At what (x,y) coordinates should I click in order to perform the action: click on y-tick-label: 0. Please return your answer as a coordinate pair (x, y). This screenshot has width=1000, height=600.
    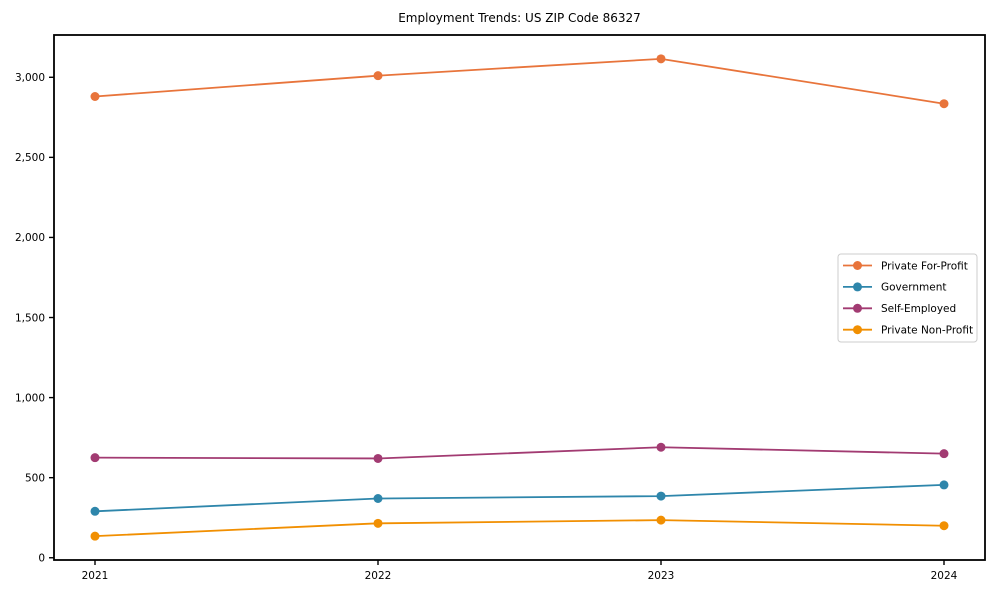
    Looking at the image, I should click on (41, 559).